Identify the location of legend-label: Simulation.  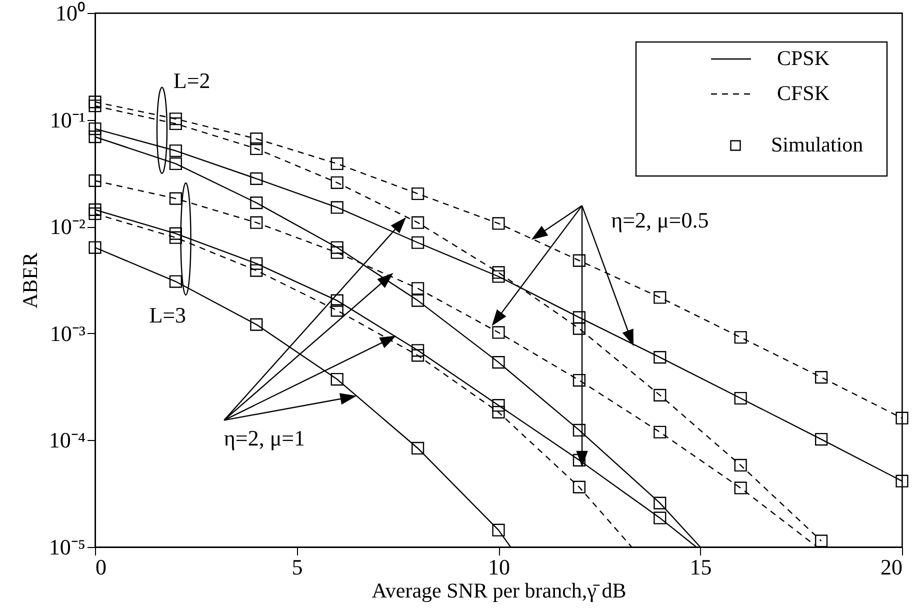
(817, 144).